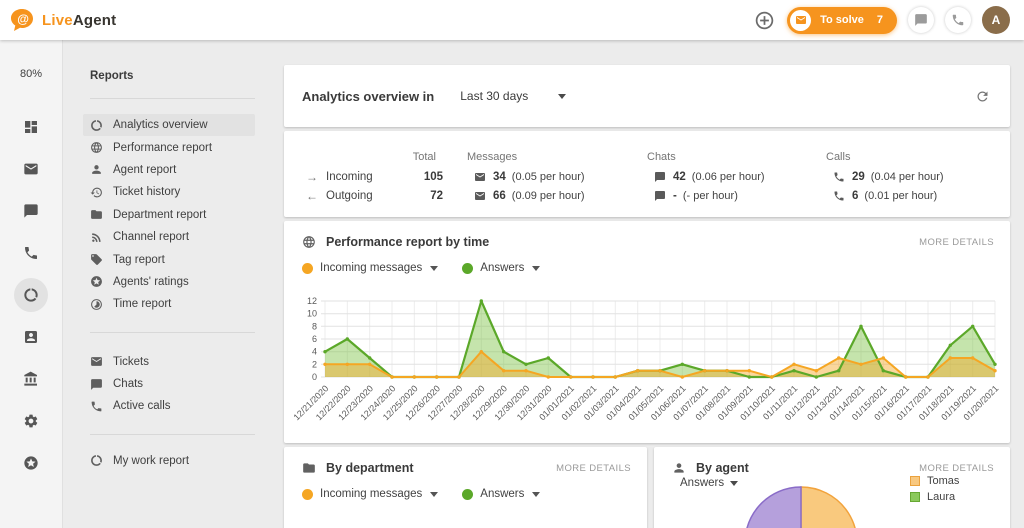 The image size is (1024, 528). Describe the element at coordinates (31, 421) in the screenshot. I see `rail-settings-icon` at that location.